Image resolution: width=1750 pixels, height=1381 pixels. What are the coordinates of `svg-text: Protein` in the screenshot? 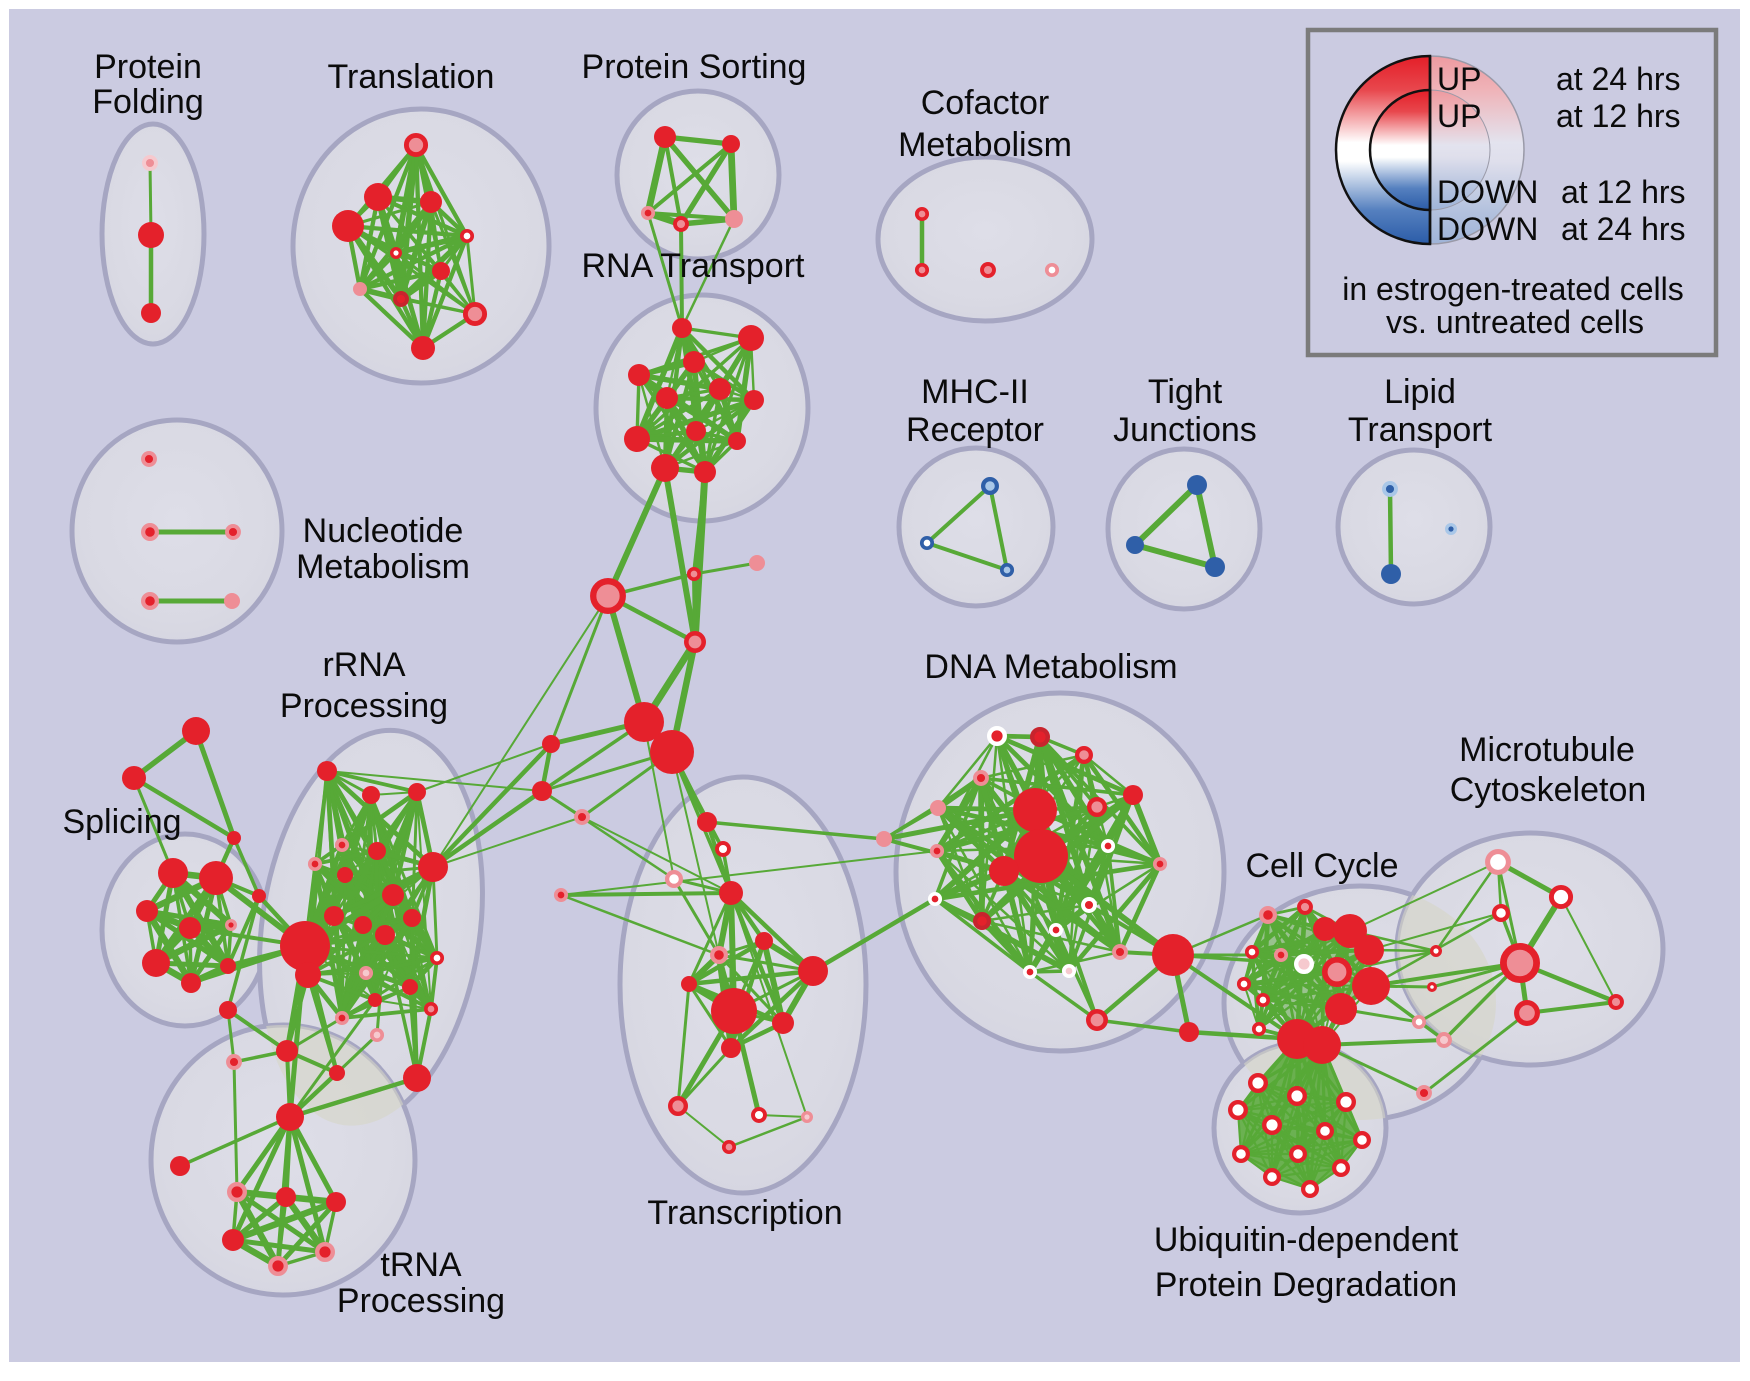 It's located at (148, 67).